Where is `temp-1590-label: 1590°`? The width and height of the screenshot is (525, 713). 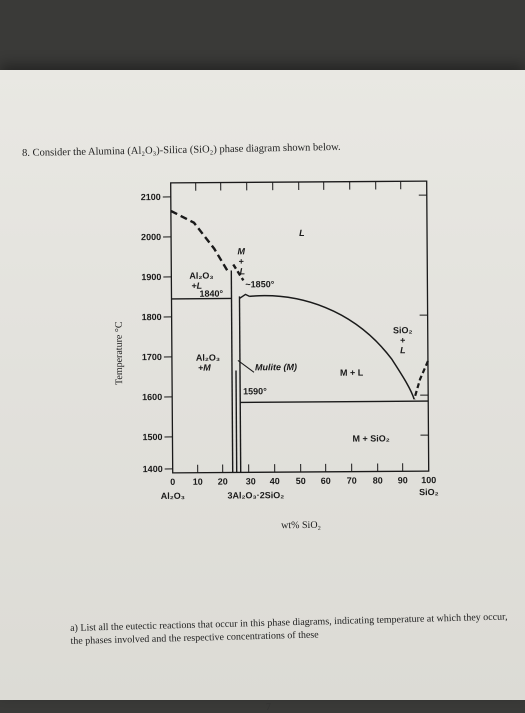
temp-1590-label: 1590° is located at coordinates (255, 391).